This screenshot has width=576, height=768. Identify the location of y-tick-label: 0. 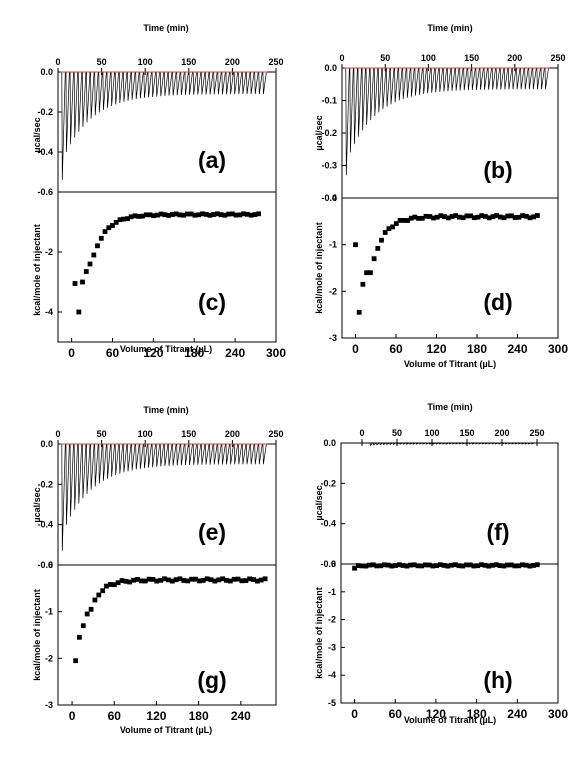
(333, 564).